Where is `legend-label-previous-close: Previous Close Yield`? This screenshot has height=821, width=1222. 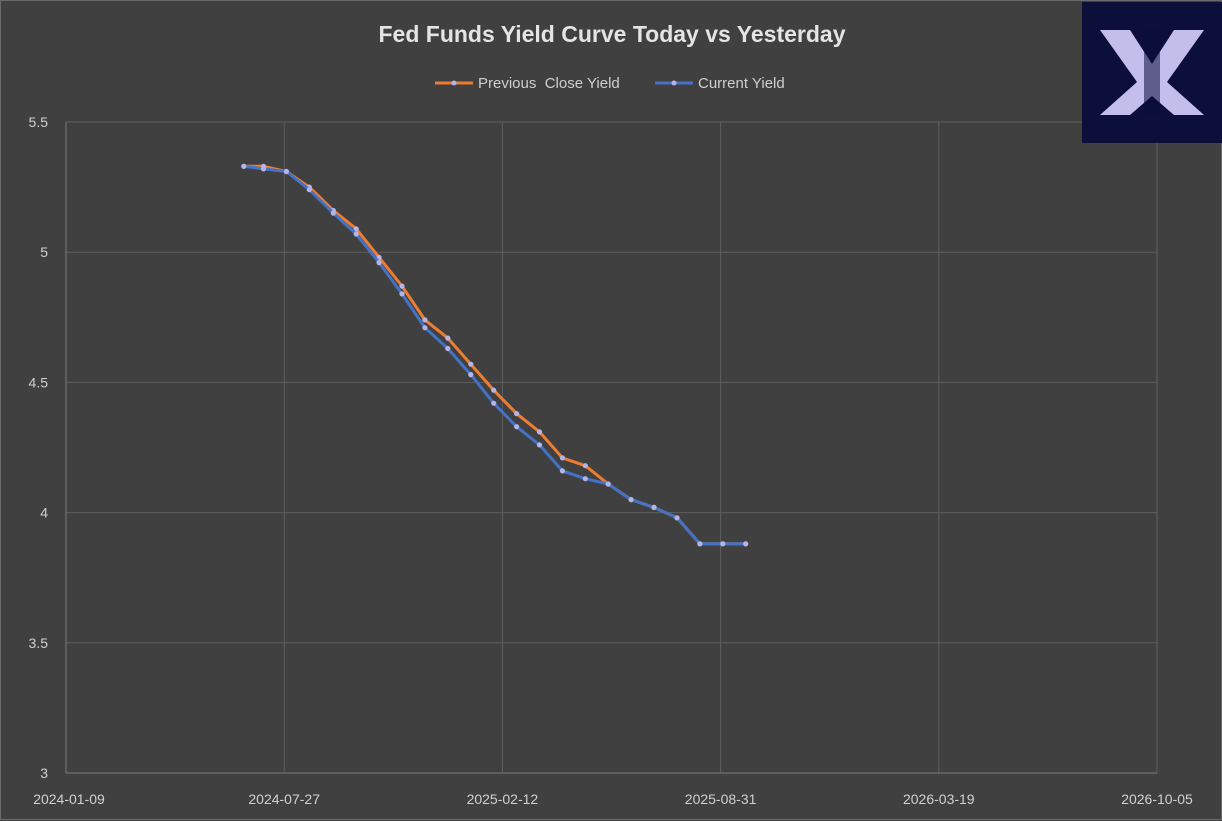
legend-label-previous-close: Previous Close Yield is located at coordinates (549, 83).